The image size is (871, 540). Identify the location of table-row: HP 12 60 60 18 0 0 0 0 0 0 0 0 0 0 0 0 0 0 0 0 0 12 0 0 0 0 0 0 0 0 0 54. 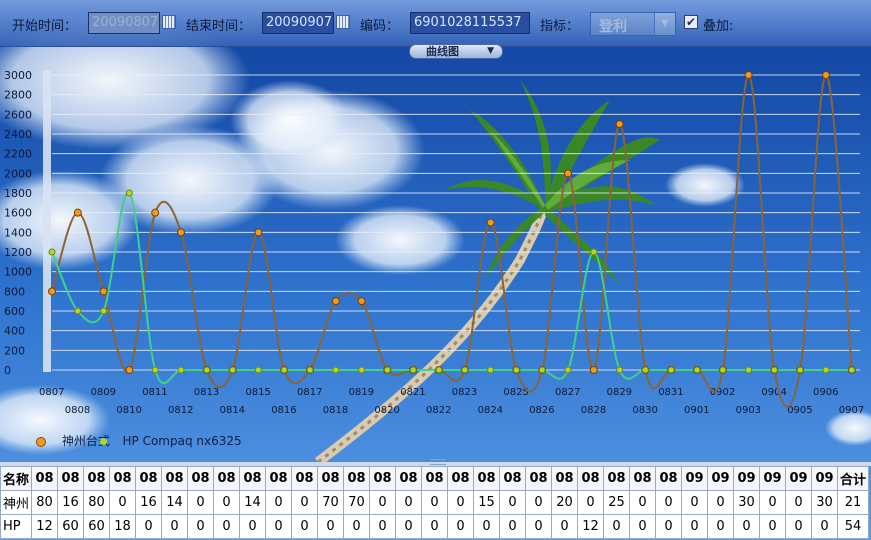
(435, 526).